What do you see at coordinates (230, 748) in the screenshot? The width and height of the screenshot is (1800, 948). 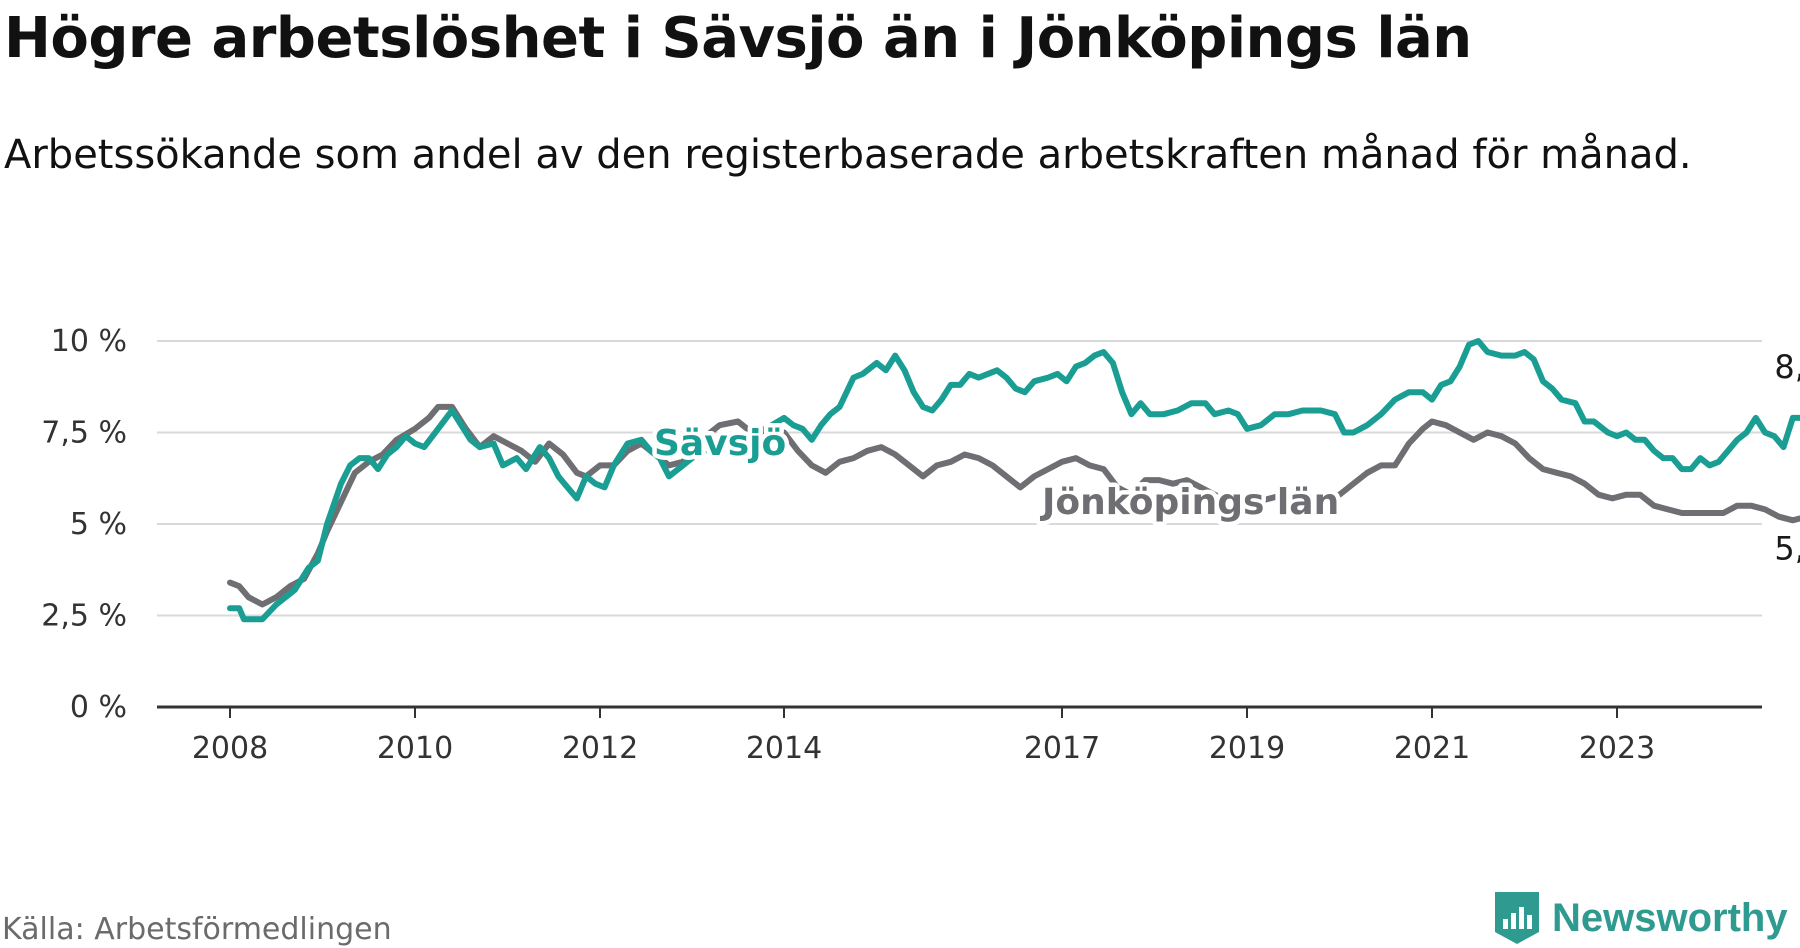 I see `x-tick-label: 2008` at bounding box center [230, 748].